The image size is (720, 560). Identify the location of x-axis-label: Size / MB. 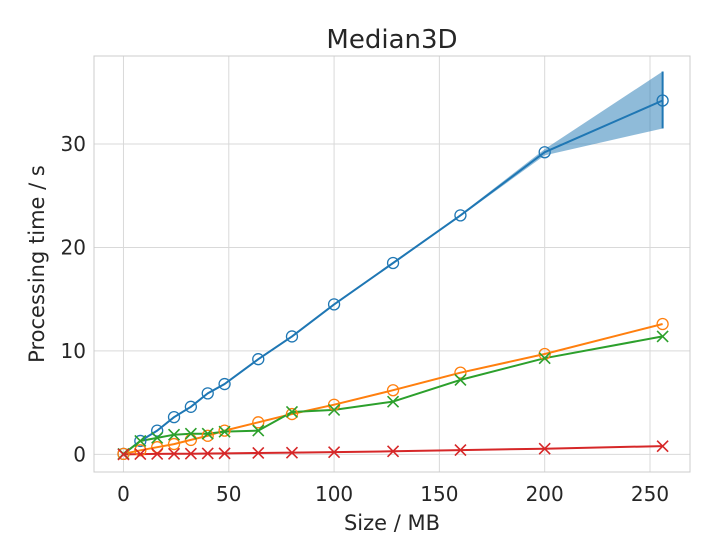
(392, 523).